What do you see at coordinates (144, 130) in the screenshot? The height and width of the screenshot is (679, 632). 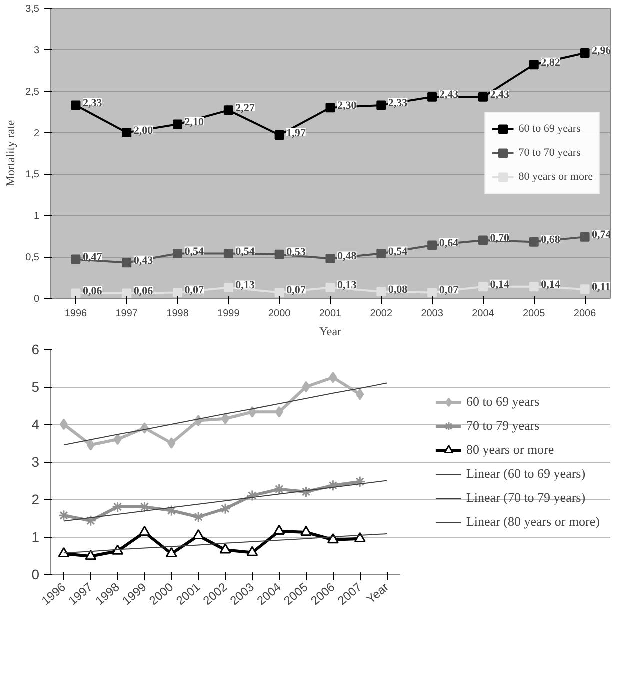 I see `data-label: 2,00` at bounding box center [144, 130].